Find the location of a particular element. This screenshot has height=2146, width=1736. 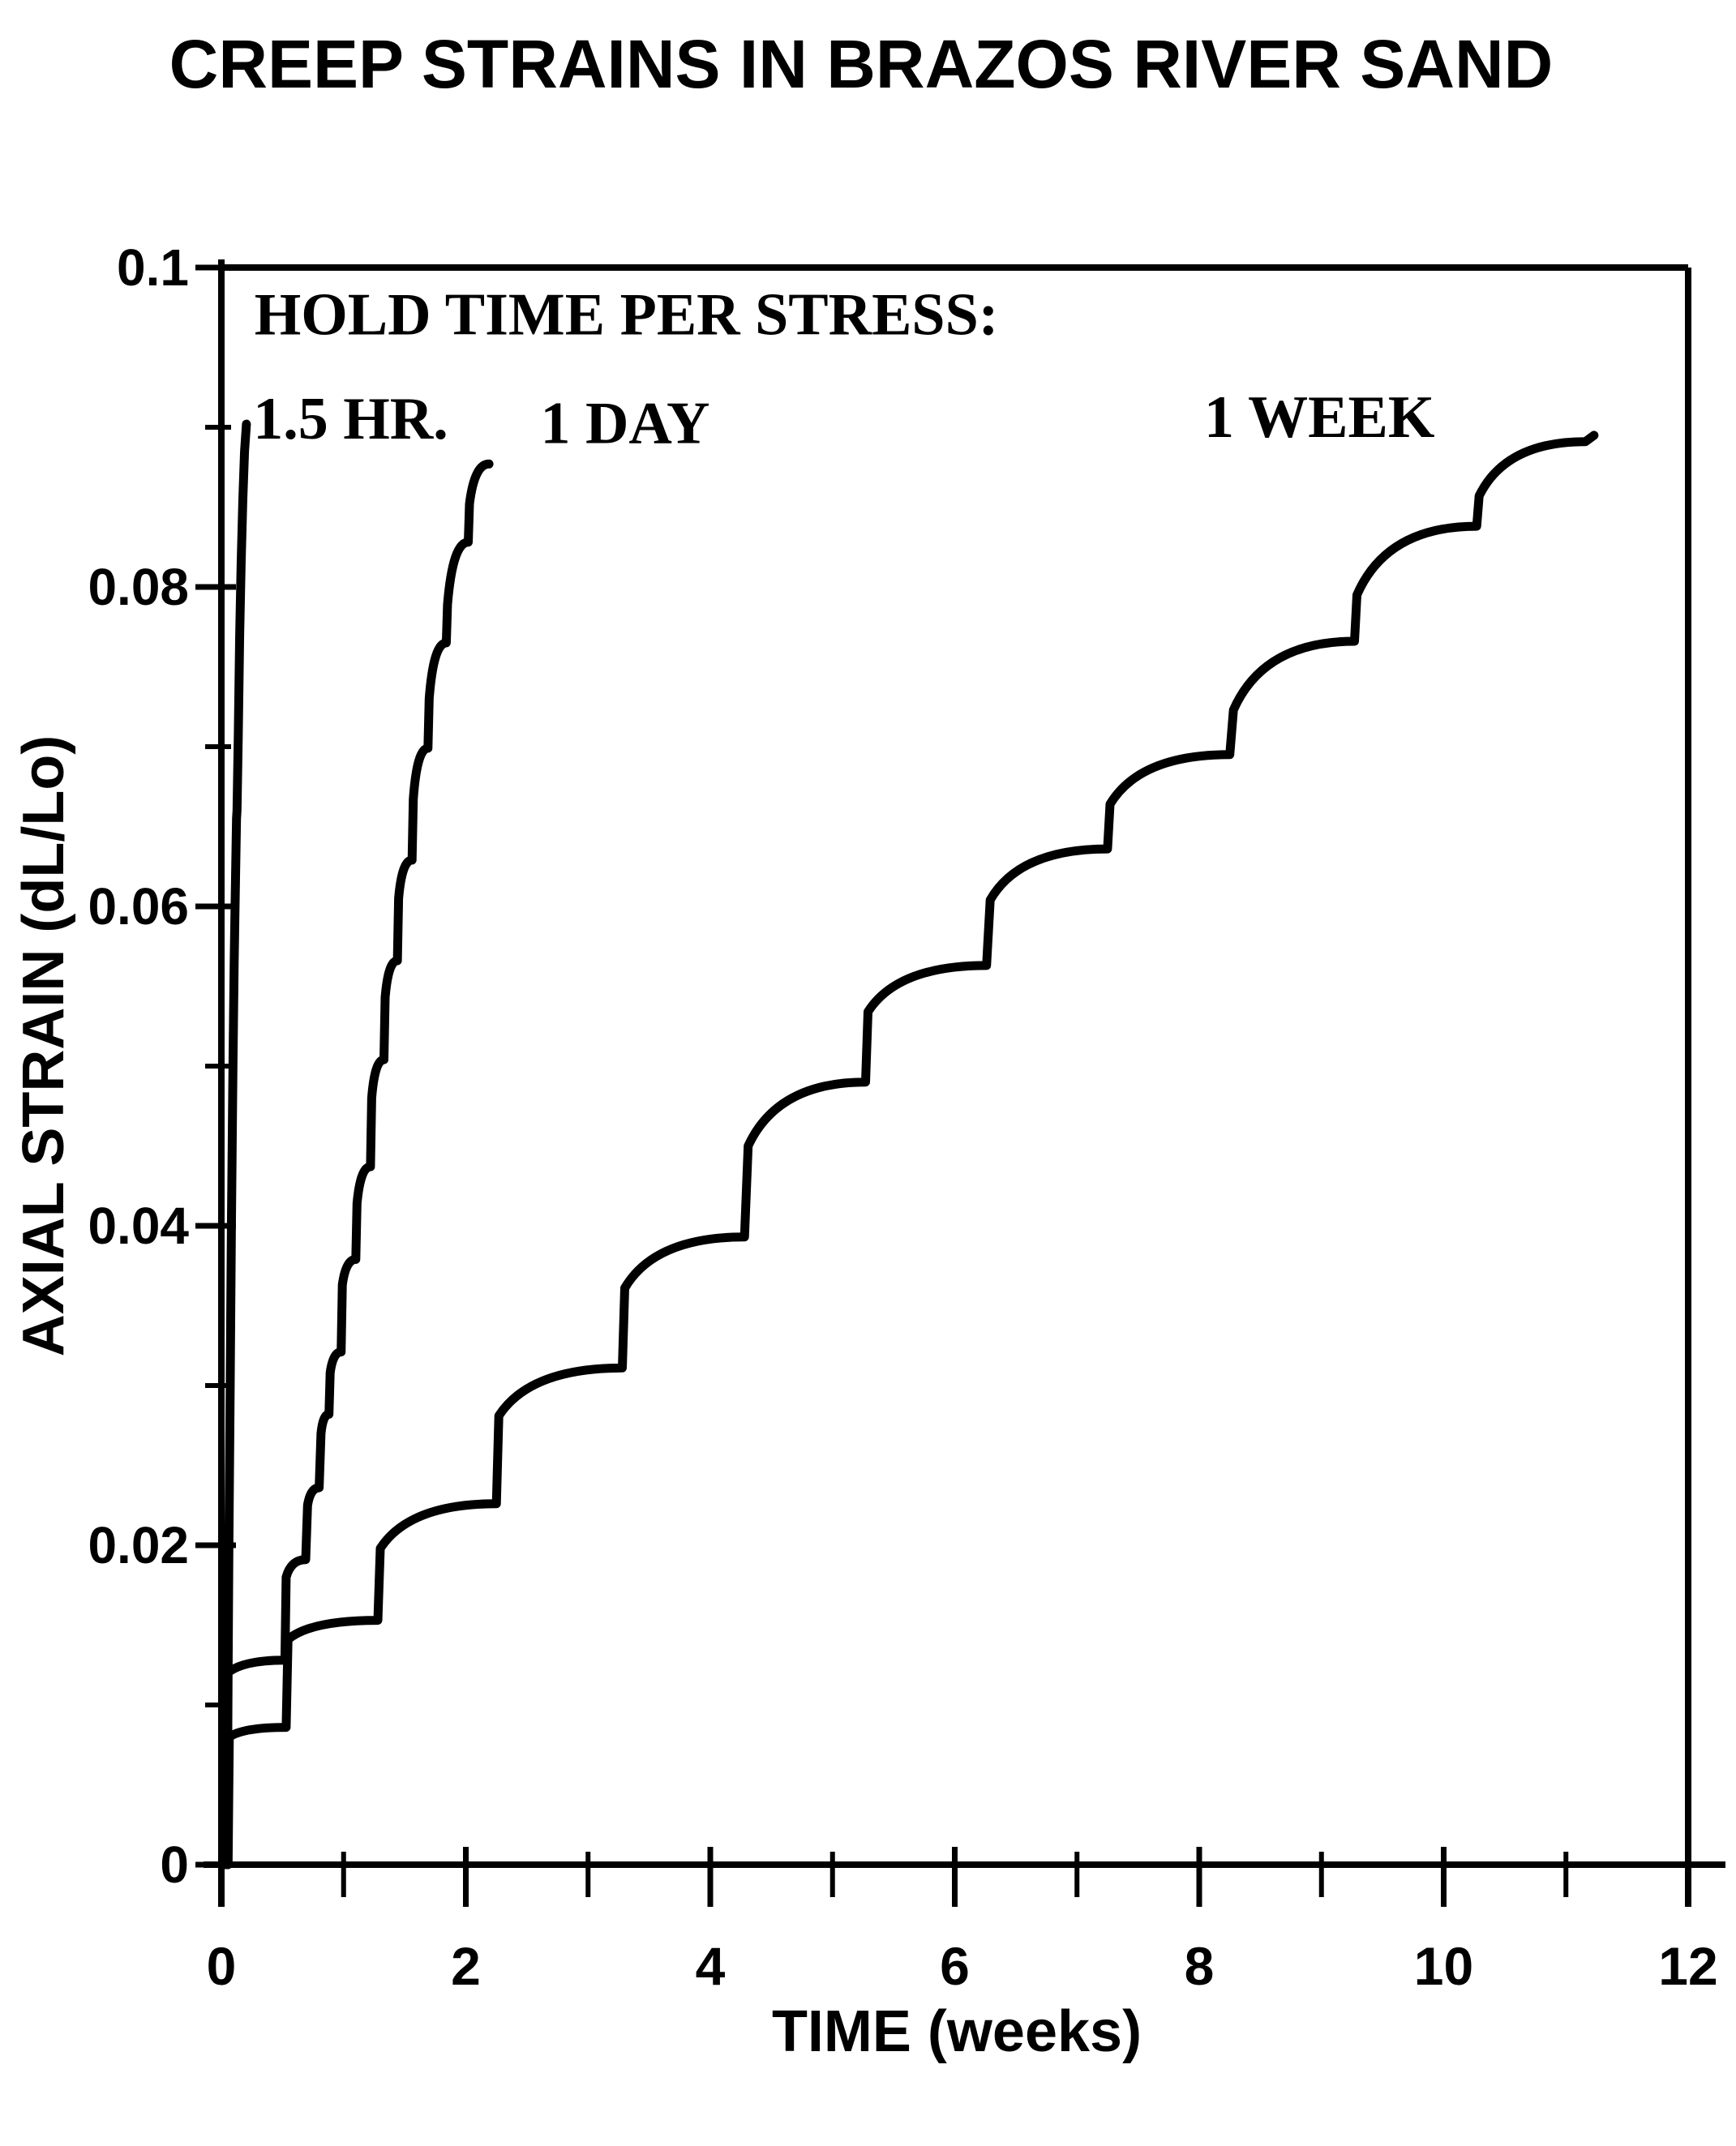

y-tick-label: 0 is located at coordinates (174, 1864).